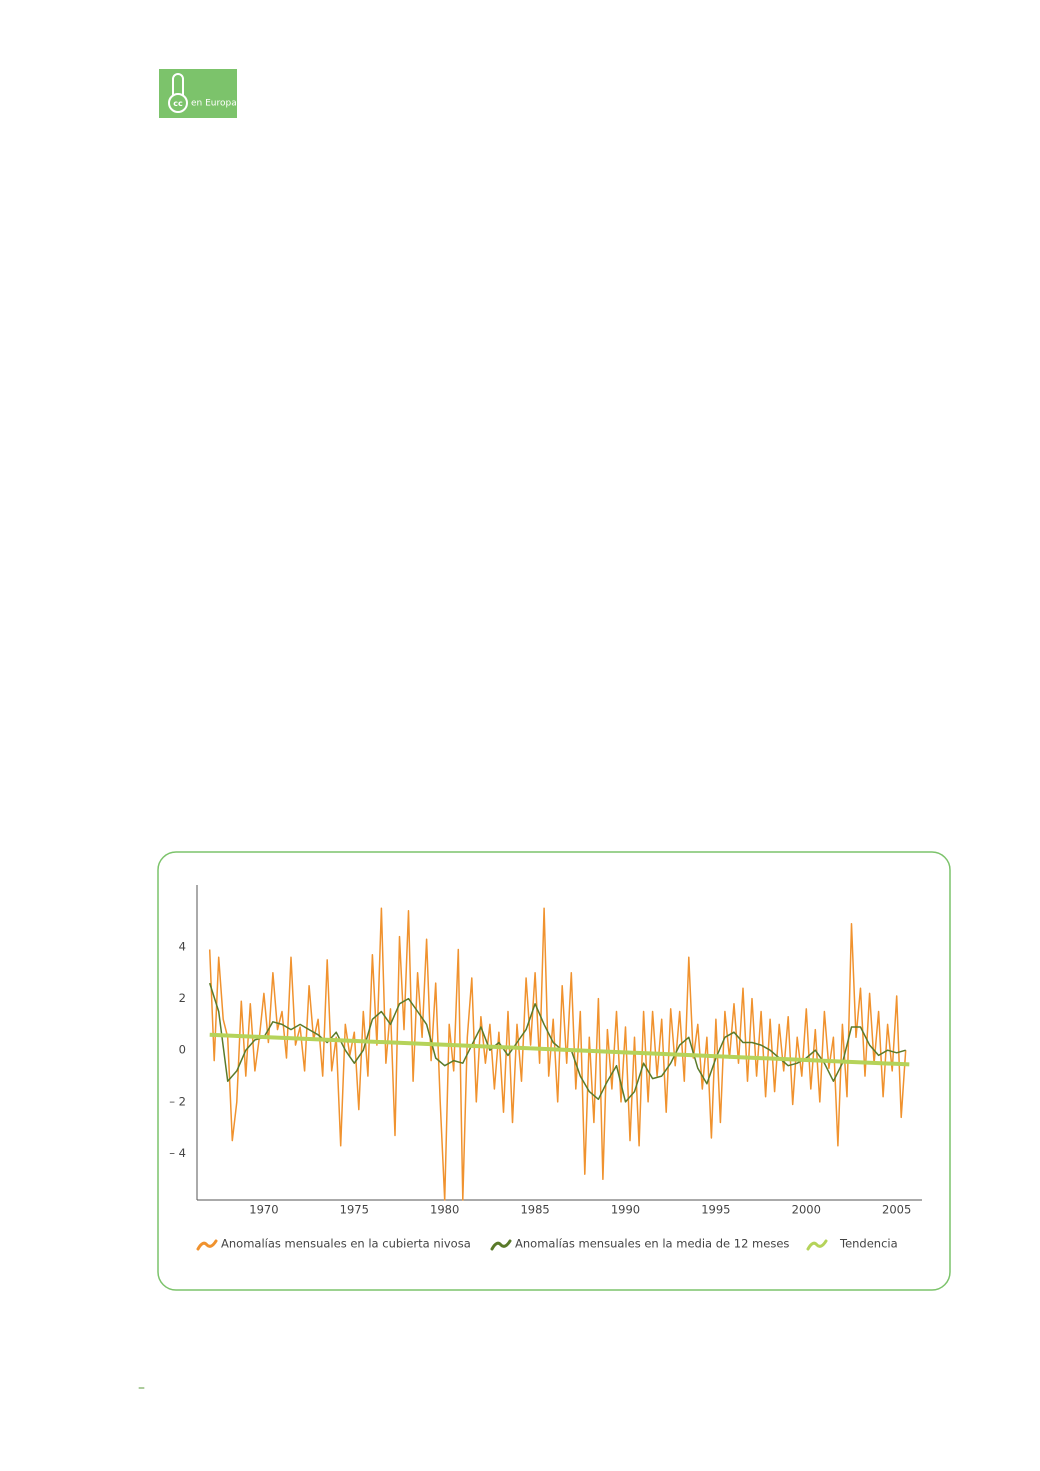 Image resolution: width=1040 pixels, height=1471 pixels. What do you see at coordinates (896, 1210) in the screenshot?
I see `x-tick-label: 2005` at bounding box center [896, 1210].